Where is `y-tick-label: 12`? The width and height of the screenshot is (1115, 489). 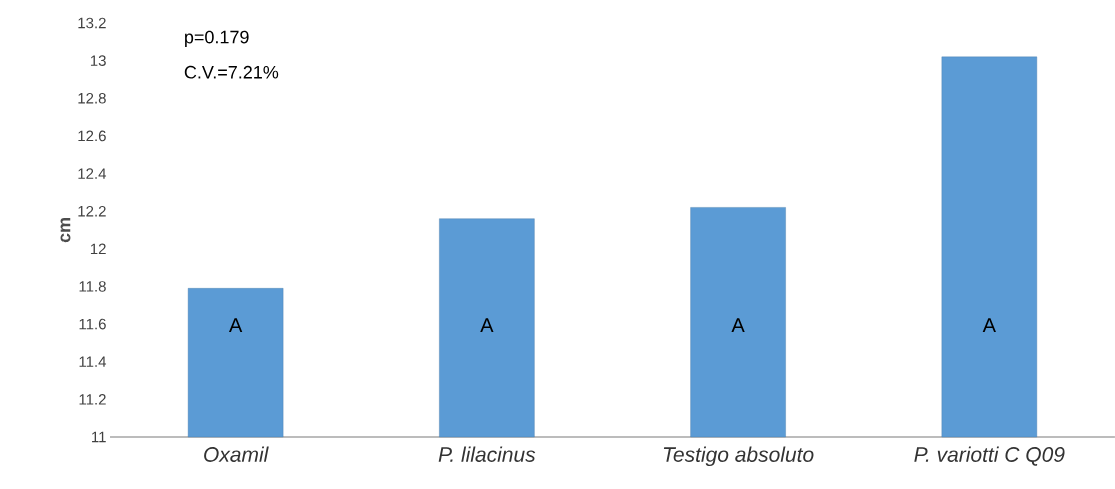 y-tick-label: 12 is located at coordinates (98, 249).